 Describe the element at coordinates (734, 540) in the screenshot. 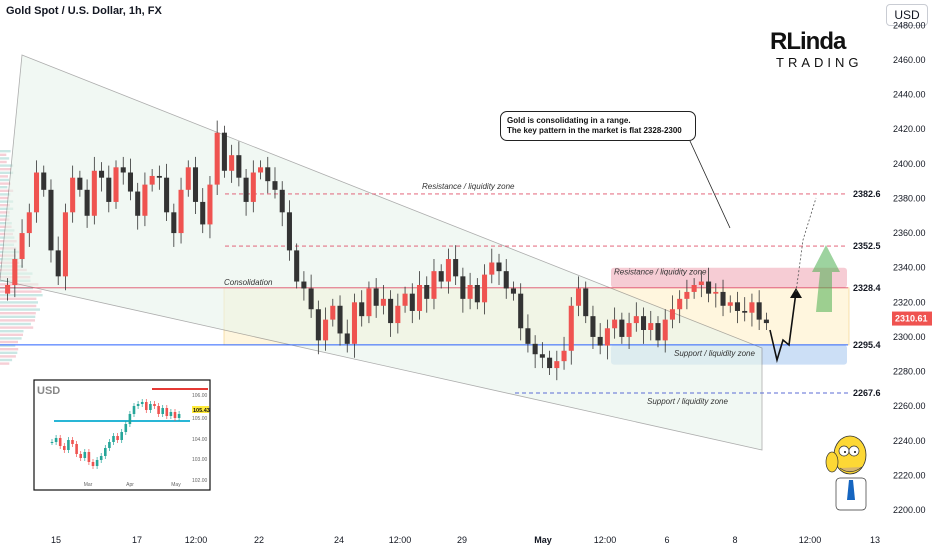

I see `x-tick-label: 8` at that location.